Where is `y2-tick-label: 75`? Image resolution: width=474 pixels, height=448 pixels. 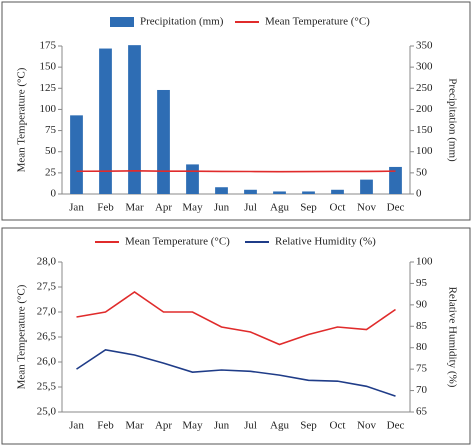 y2-tick-label: 75 is located at coordinates (422, 369).